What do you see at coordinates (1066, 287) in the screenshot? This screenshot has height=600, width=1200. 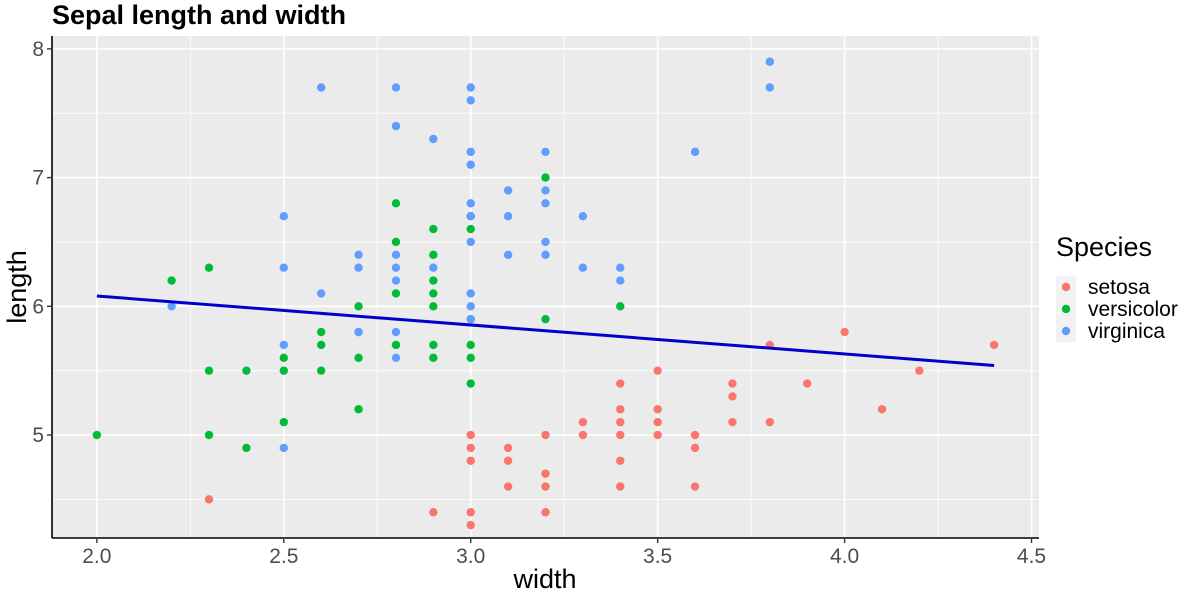 I see `legend-marker-setosa` at bounding box center [1066, 287].